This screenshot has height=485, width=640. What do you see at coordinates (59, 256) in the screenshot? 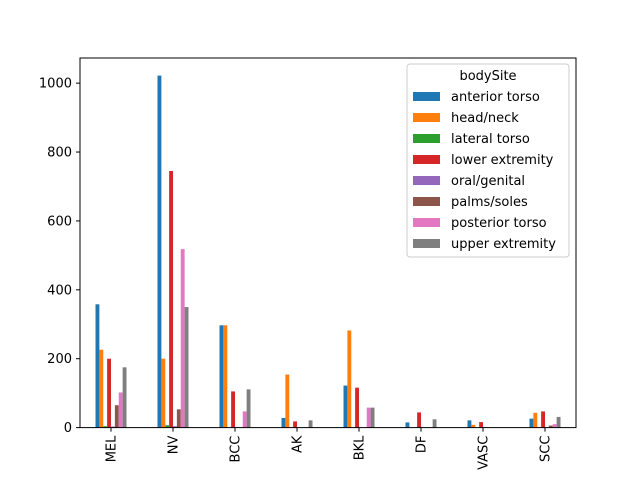
I see `y-axis: 0 200 400 600 800 1000` at bounding box center [59, 256].